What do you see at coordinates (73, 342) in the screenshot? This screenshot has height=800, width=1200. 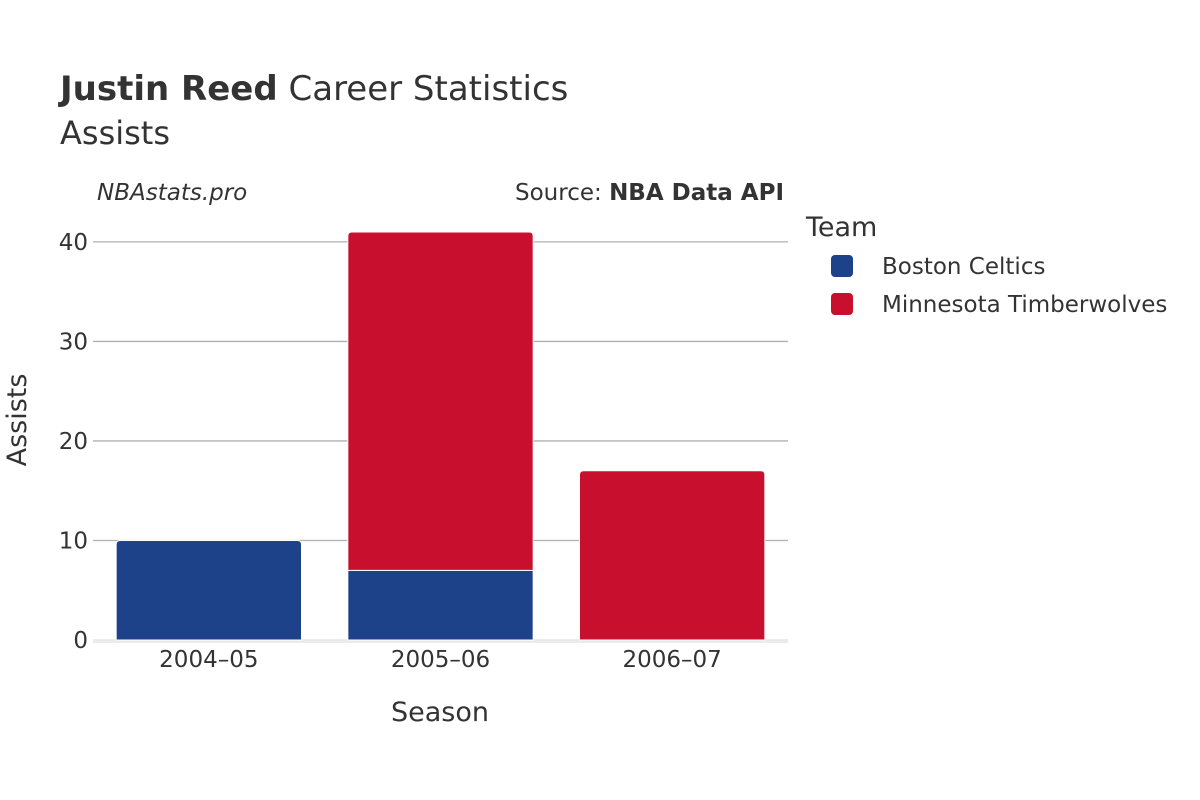 I see `y-tick-label: 30` at bounding box center [73, 342].